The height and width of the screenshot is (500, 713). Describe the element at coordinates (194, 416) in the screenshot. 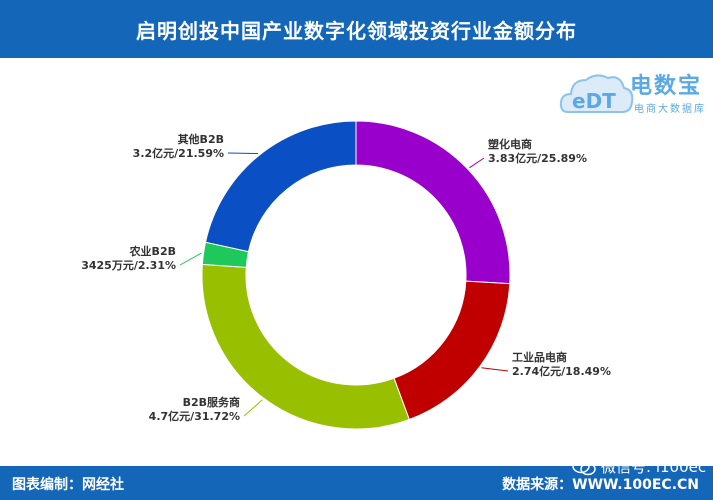

I see `slice-value-label: 4.7亿元/31.72%` at that location.